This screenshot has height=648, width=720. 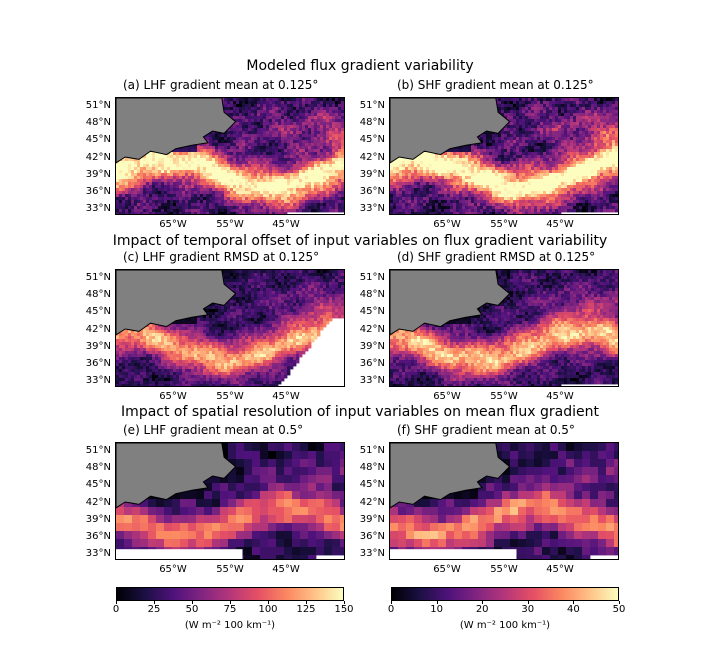 I want to click on map-panel-f, so click(x=504, y=501).